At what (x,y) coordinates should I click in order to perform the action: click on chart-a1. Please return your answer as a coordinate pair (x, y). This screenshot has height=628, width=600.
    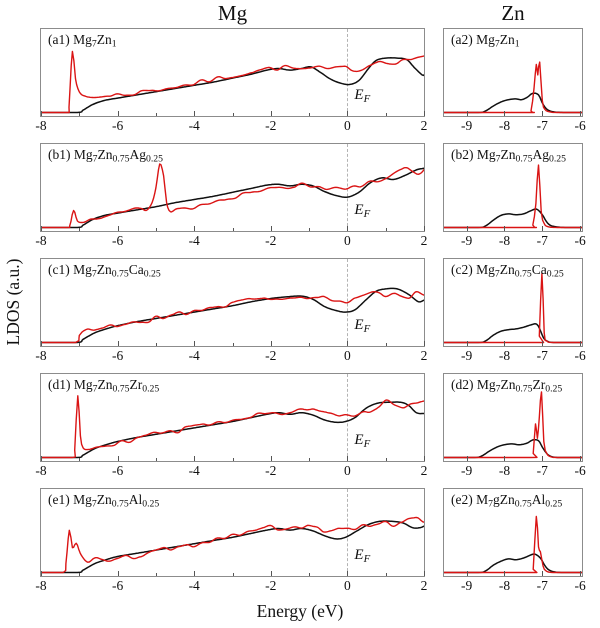
    Looking at the image, I should click on (232, 82).